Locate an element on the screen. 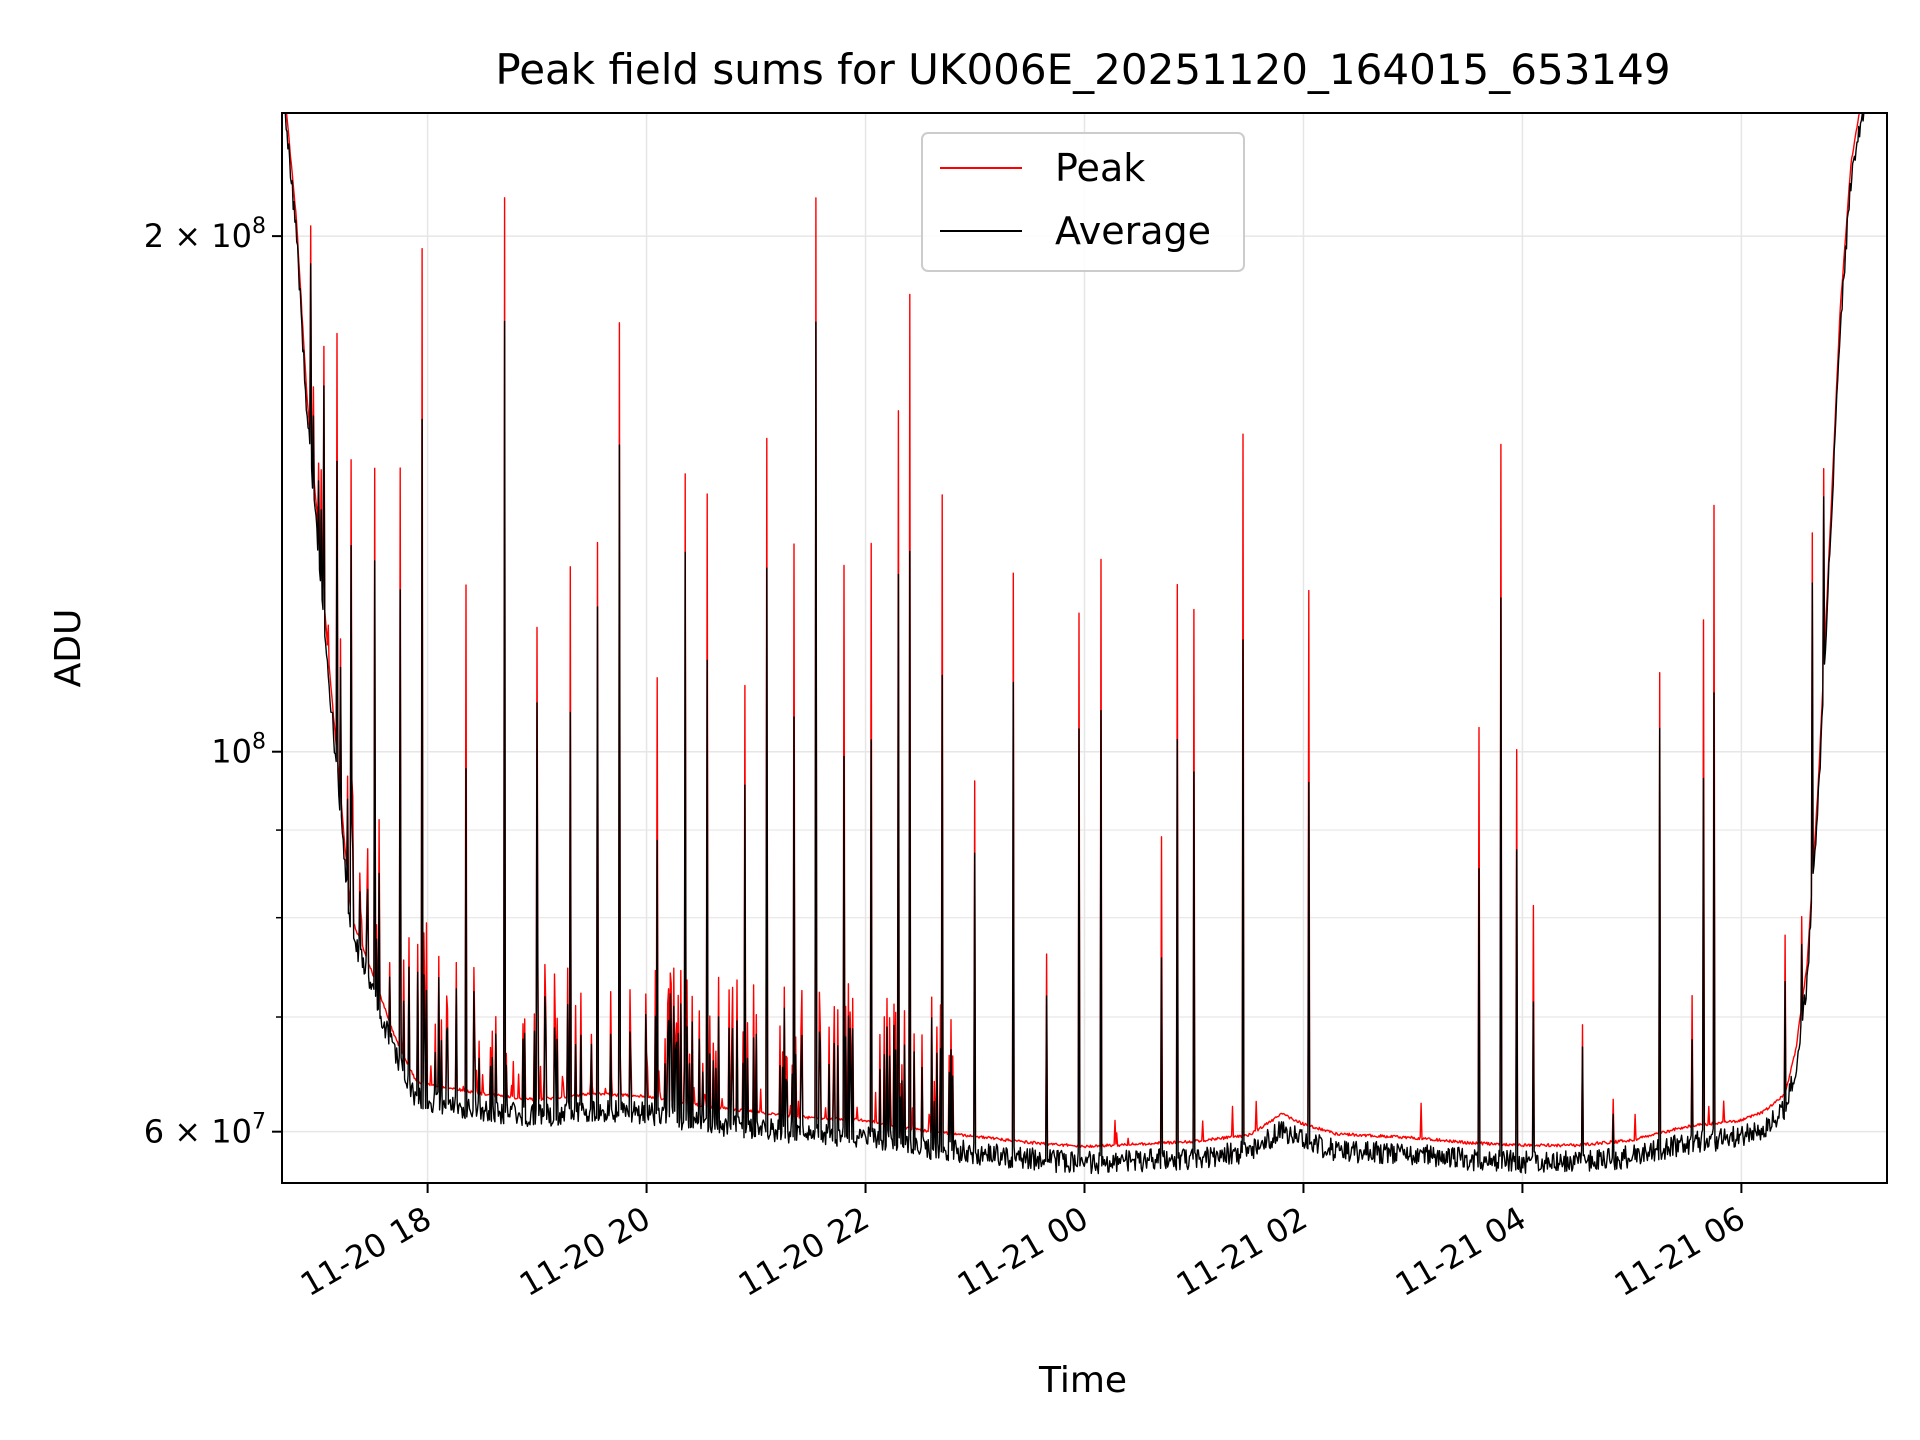 This screenshot has width=1920, height=1440. y-tick-label: 2 × 108 is located at coordinates (205, 234).